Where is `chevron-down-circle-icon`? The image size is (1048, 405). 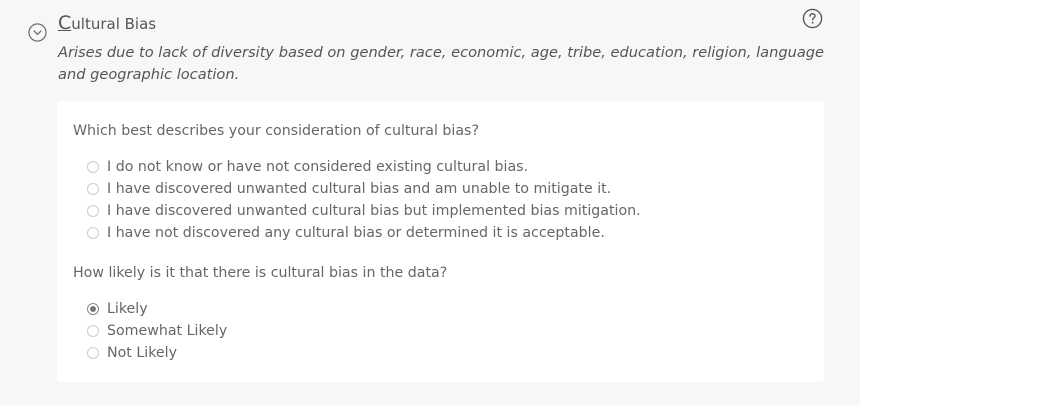
chevron-down-circle-icon is located at coordinates (37, 32).